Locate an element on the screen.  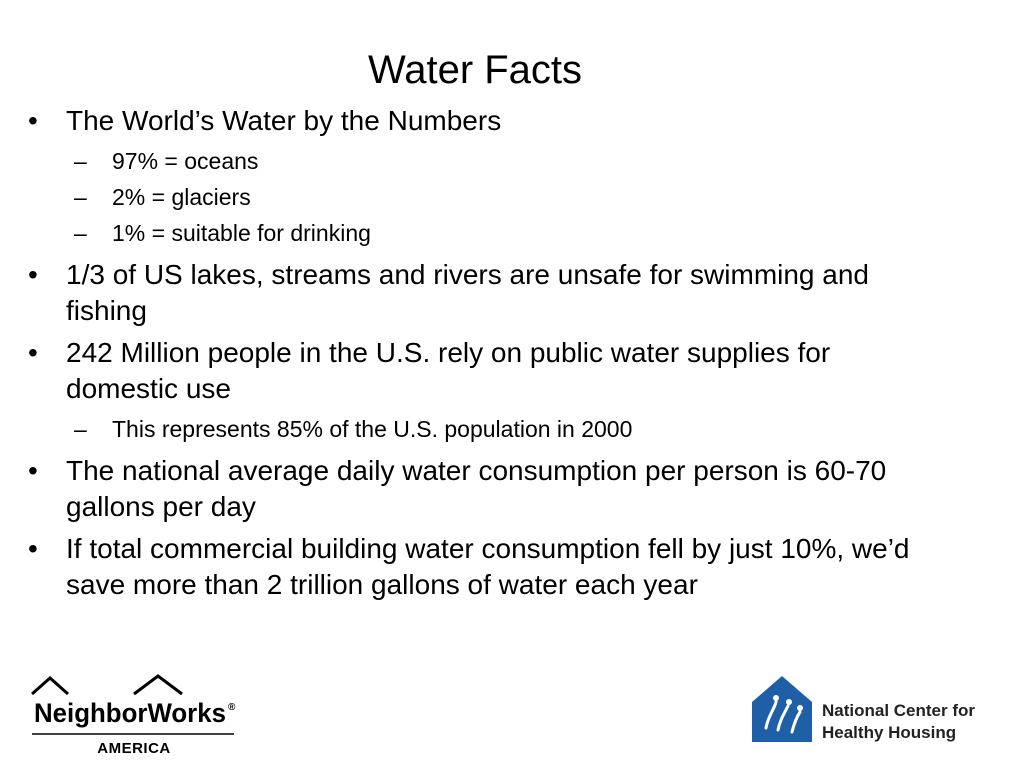
neighborworks-logo-graphic: NeighborWorks ® AMERICA is located at coordinates (133, 715).